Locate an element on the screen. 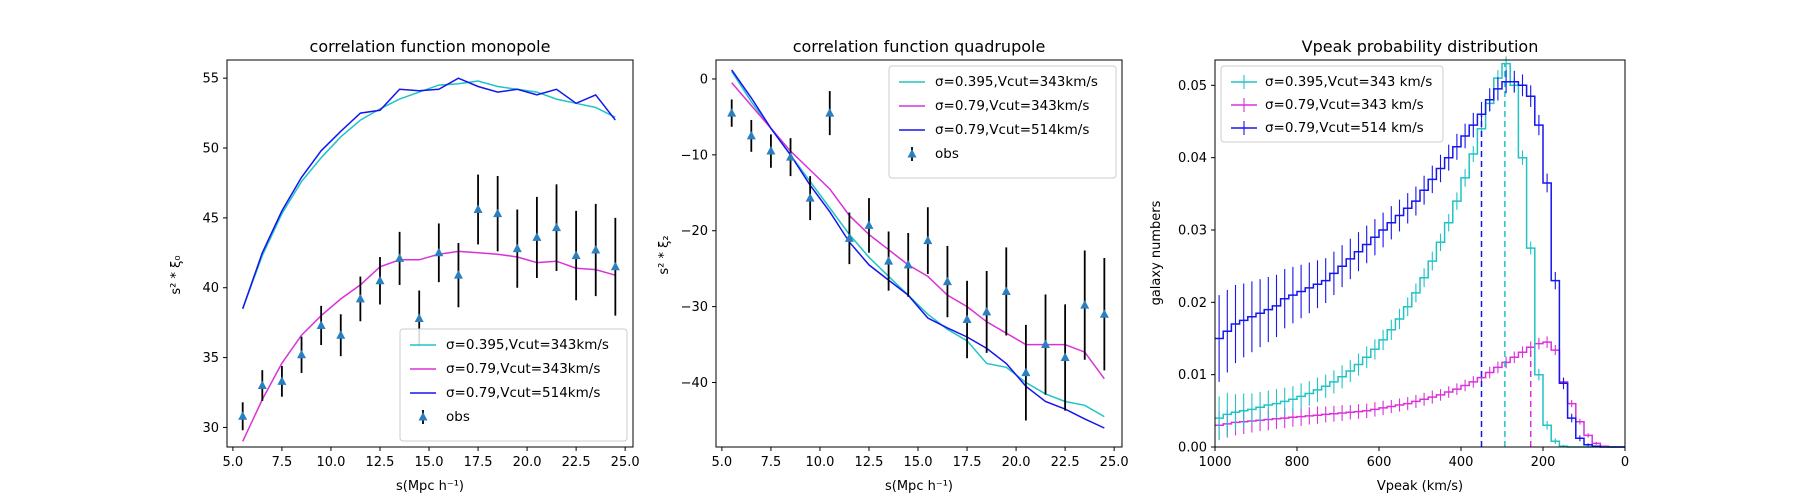 Image resolution: width=1800 pixels, height=500 pixels. monopole-xtick-label: 5.0 is located at coordinates (233, 462).